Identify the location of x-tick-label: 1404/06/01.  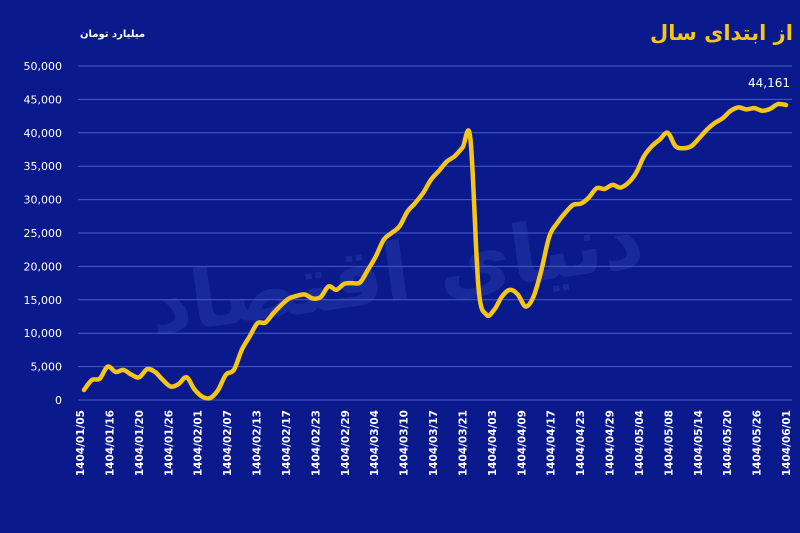
(787, 443).